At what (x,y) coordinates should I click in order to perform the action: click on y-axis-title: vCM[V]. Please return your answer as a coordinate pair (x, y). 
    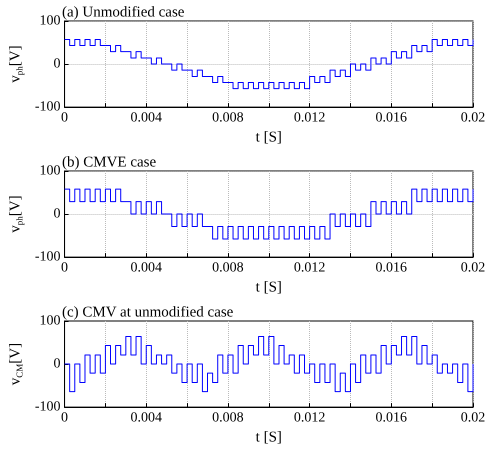
    Looking at the image, I should click on (16, 364).